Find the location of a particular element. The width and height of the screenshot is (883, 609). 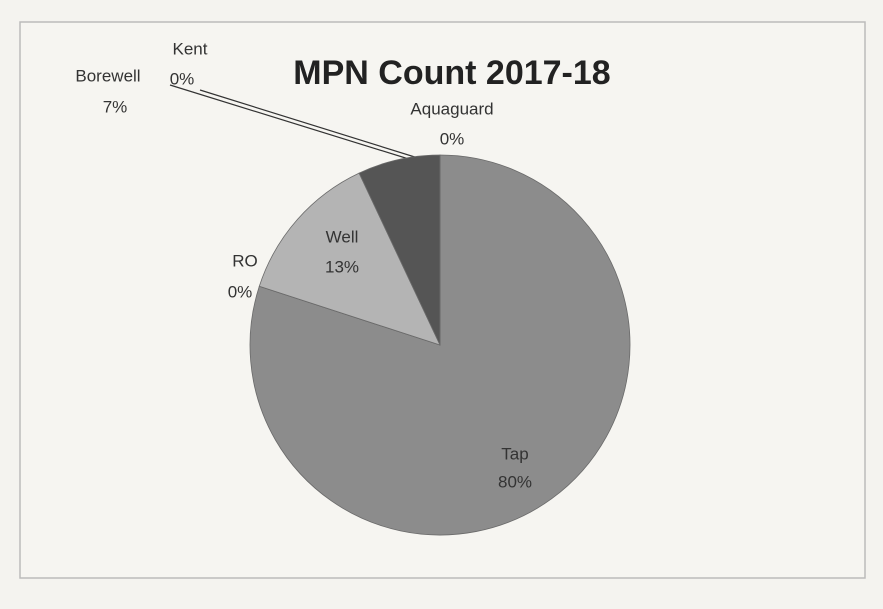

chart-title: MPN Count 2017-18 is located at coordinates (451, 73).